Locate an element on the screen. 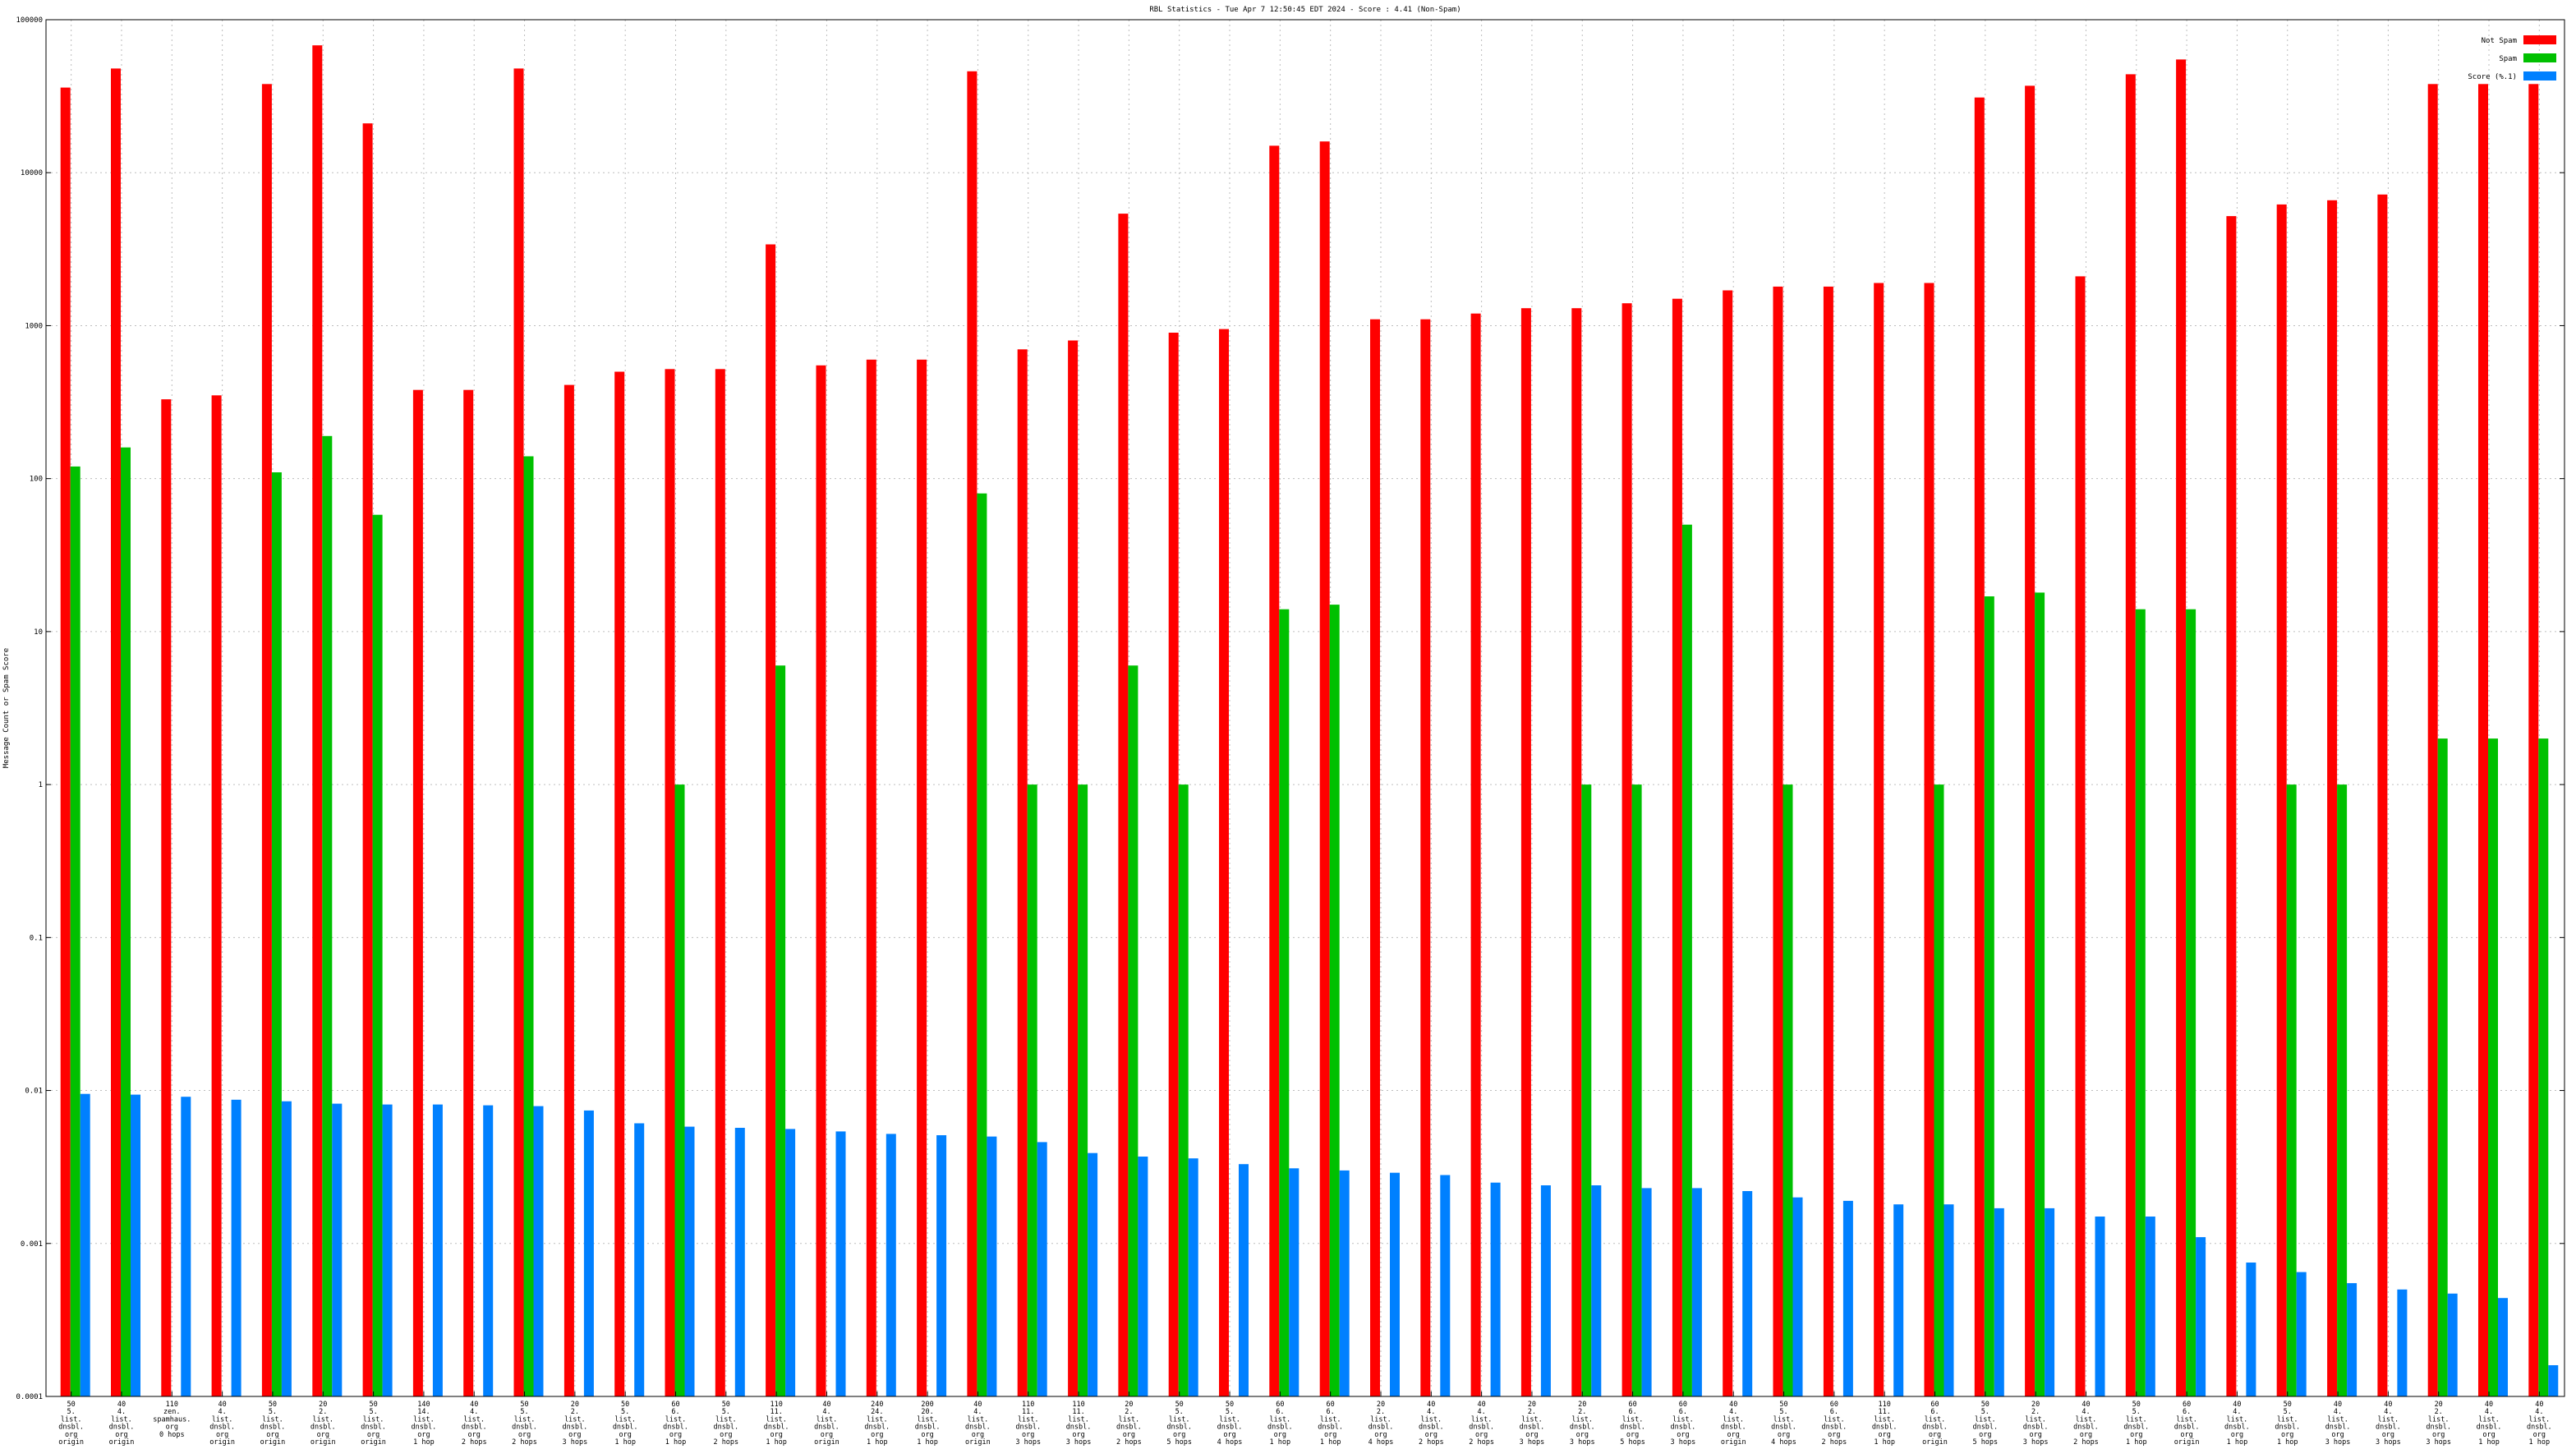 This screenshot has width=2576, height=1449. x-tick-label: 140 is located at coordinates (423, 1405).